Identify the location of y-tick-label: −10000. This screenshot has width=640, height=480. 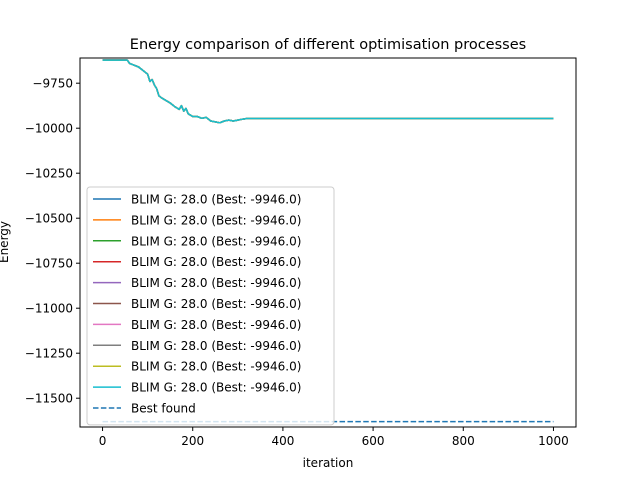
(49, 129).